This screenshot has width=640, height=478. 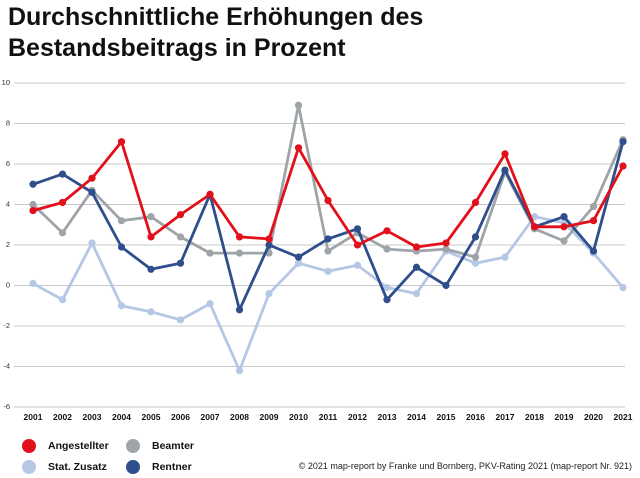 What do you see at coordinates (387, 417) in the screenshot?
I see `x-tick-label: 2013` at bounding box center [387, 417].